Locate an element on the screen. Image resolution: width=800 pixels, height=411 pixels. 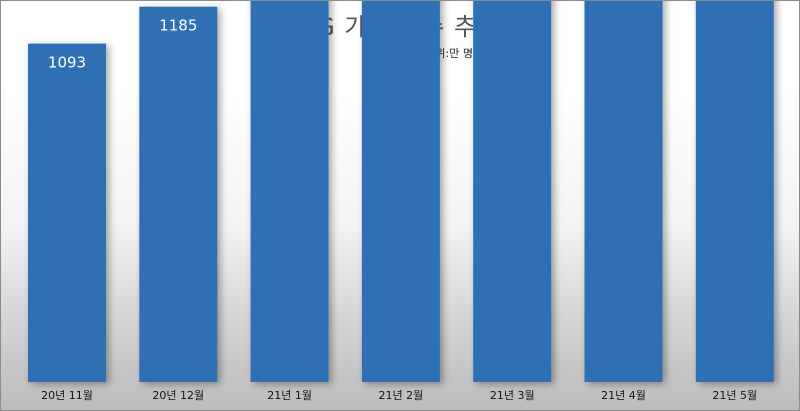
category-label-3: 21년 1월 is located at coordinates (289, 395).